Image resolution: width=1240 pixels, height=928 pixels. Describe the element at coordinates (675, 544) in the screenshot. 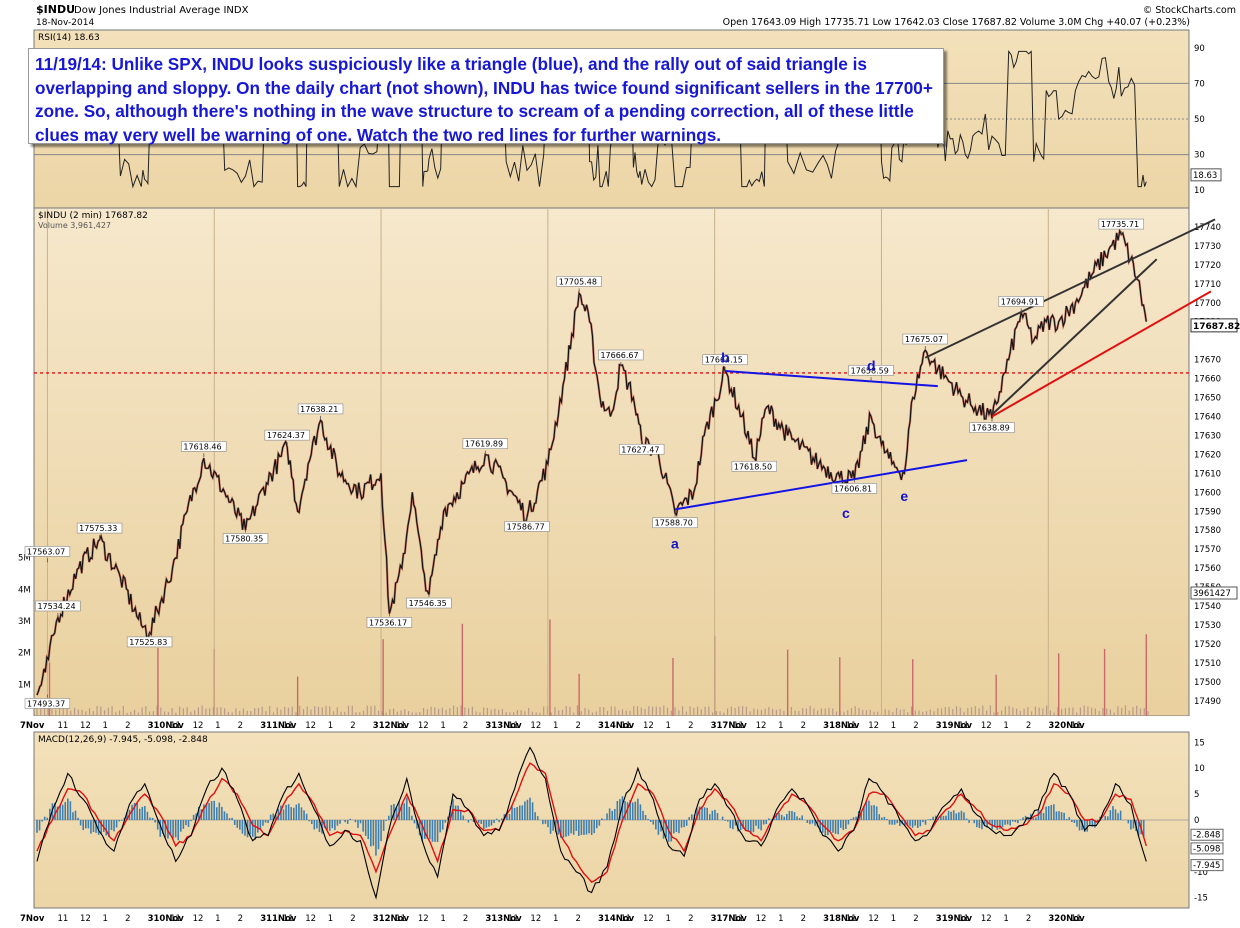

I see `wave-label: a` at that location.